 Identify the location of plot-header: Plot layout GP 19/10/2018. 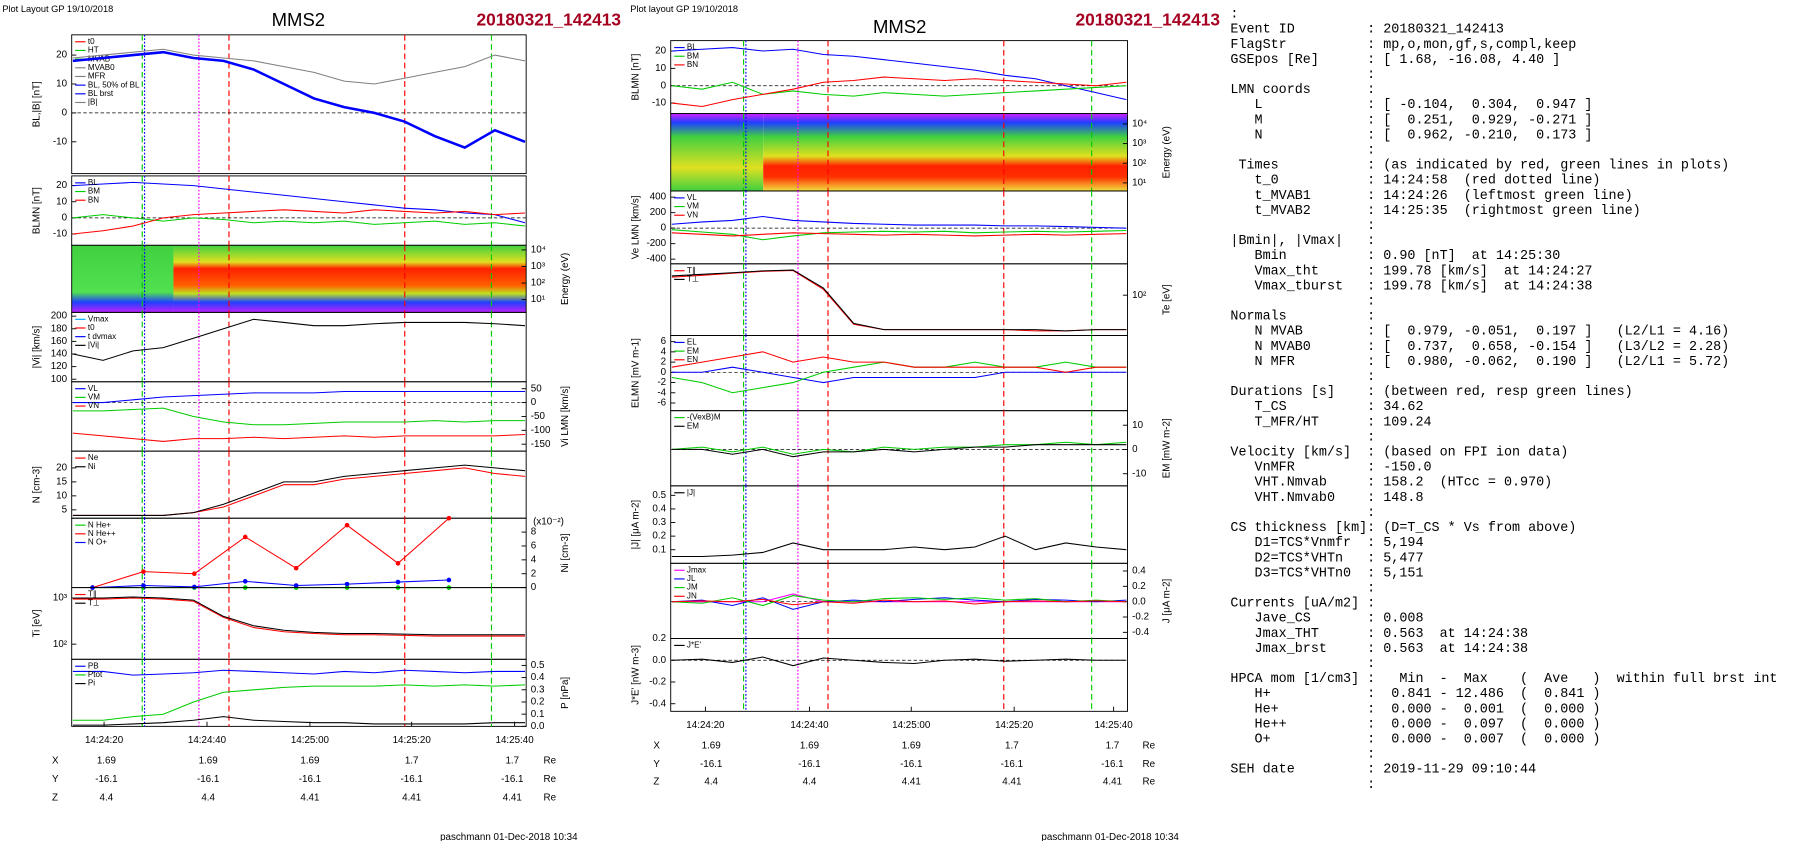
(684, 9).